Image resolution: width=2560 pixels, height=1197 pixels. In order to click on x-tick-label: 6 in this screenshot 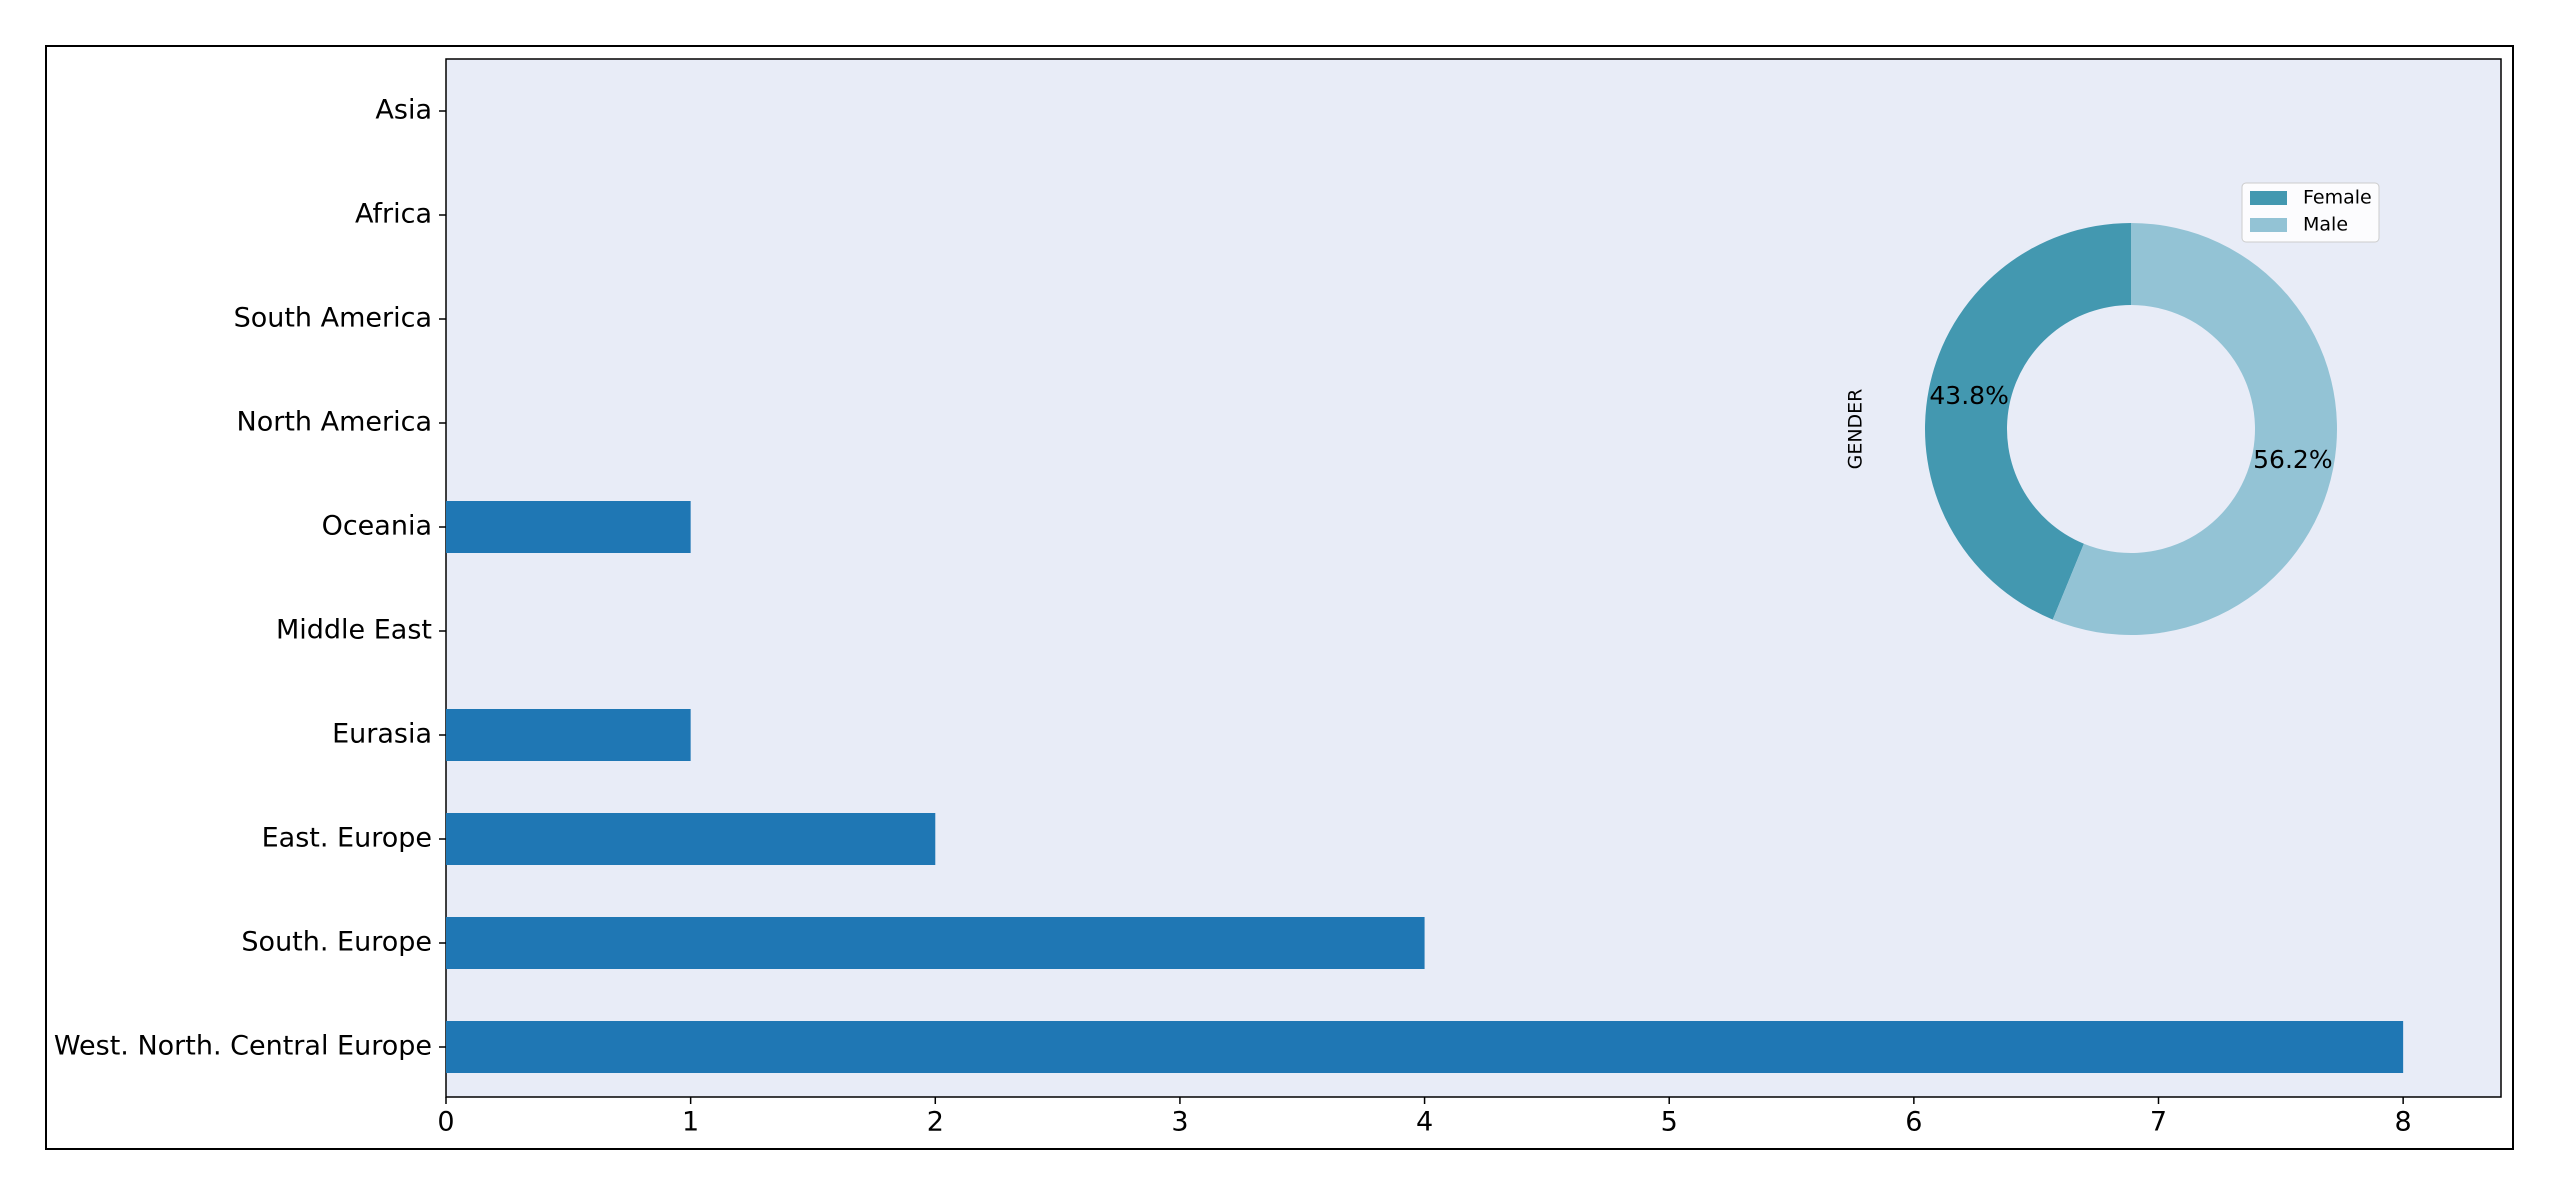, I will do `click(1913, 1122)`.